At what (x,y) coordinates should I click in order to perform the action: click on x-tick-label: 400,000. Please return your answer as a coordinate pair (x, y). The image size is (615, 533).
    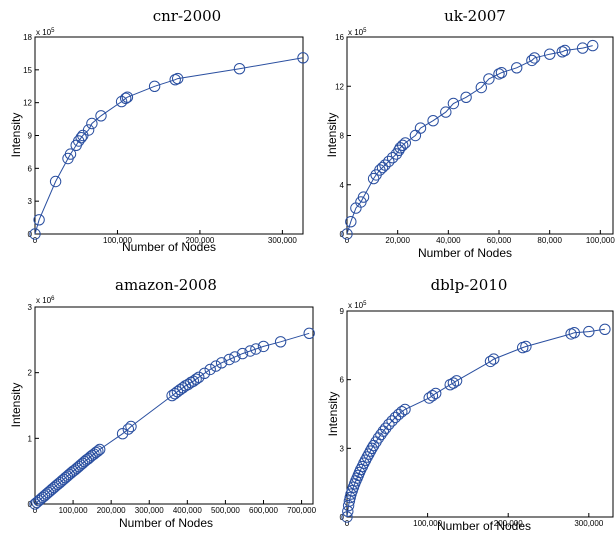
    Looking at the image, I should click on (187, 510).